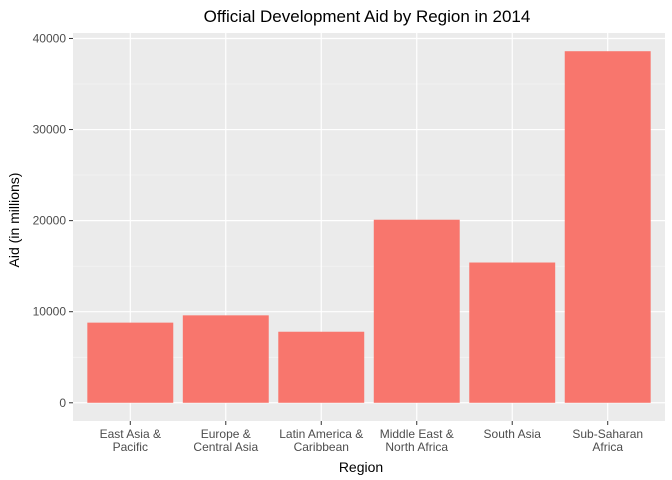 The image size is (672, 480). Describe the element at coordinates (417, 440) in the screenshot. I see `x-tick-label: Middle East & North Africa` at that location.